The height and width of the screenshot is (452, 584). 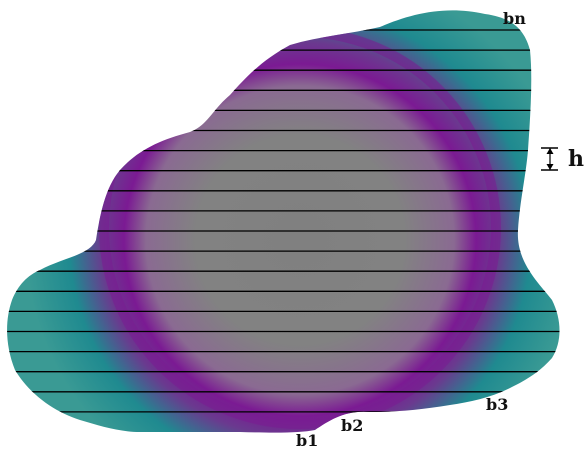 I want to click on label-b1: b1, so click(x=307, y=440).